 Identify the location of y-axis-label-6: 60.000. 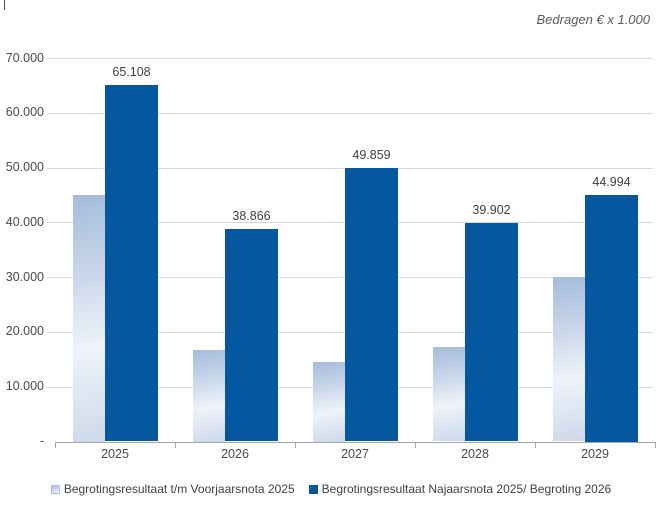
(24, 112).